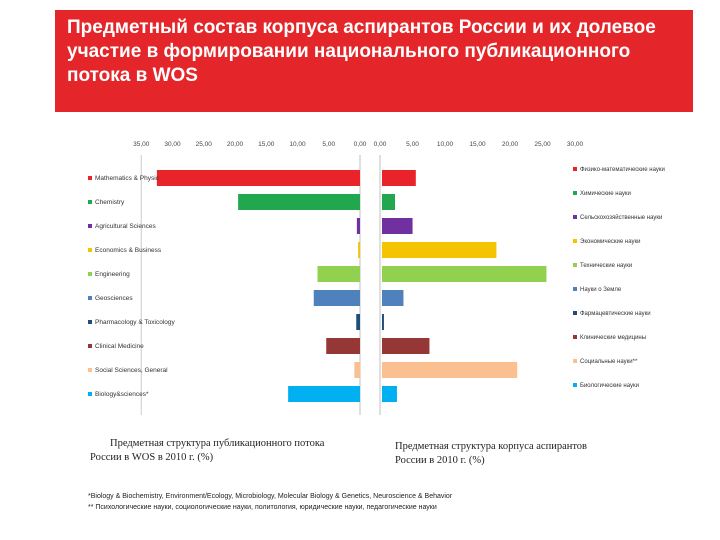 Image resolution: width=720 pixels, height=540 pixels. What do you see at coordinates (128, 250) in the screenshot?
I see `left-legend-label: Economics & Business` at bounding box center [128, 250].